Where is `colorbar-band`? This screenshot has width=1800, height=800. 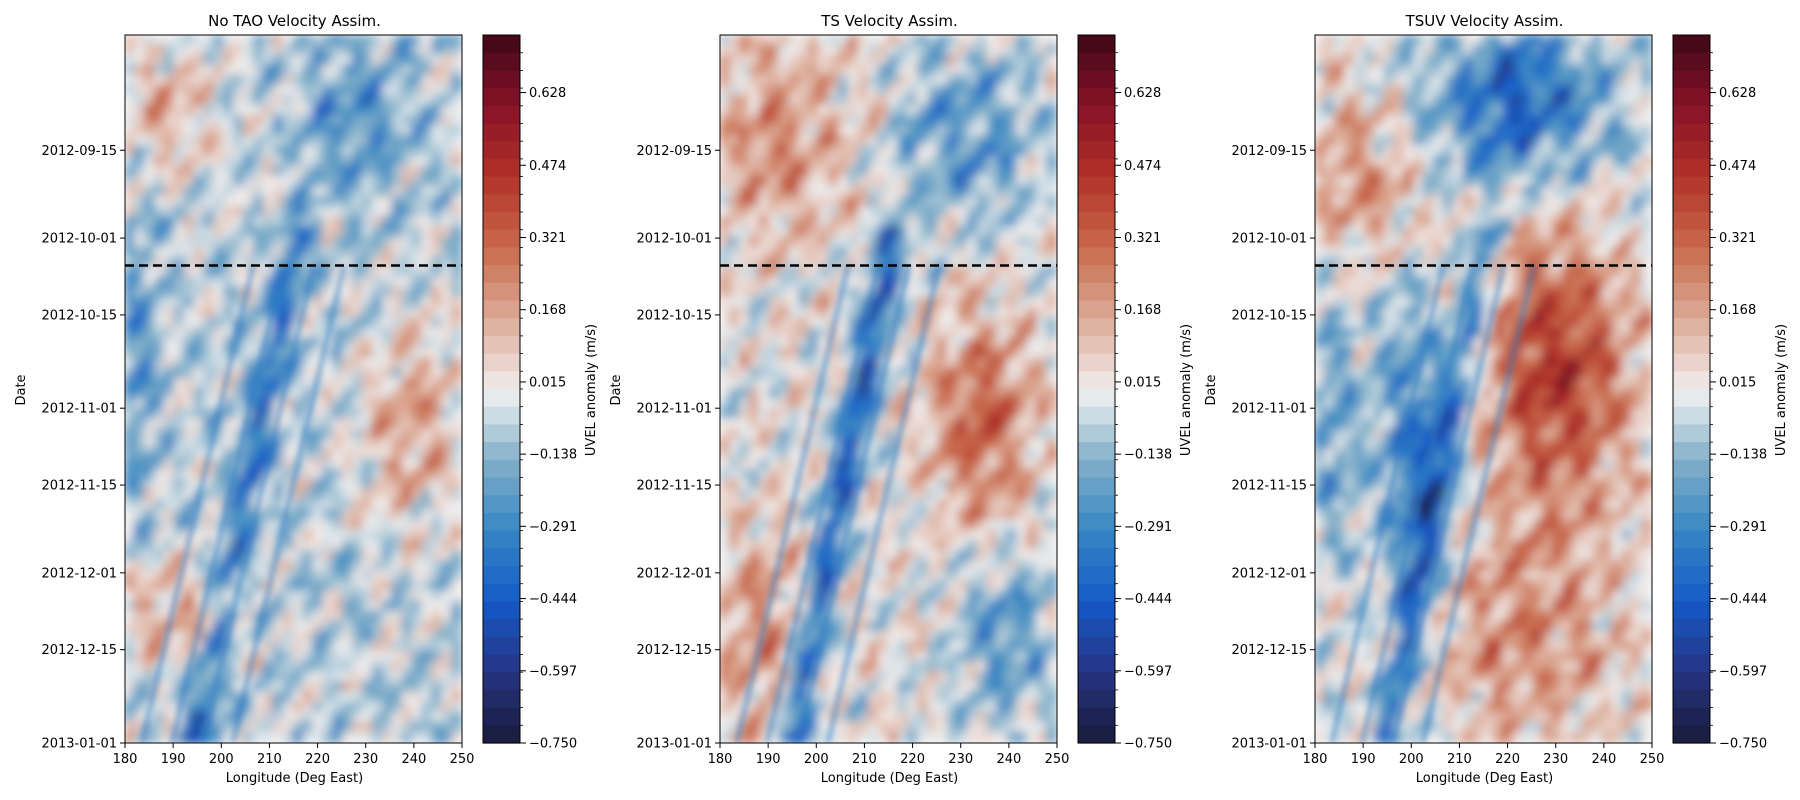 colorbar-band is located at coordinates (501, 398).